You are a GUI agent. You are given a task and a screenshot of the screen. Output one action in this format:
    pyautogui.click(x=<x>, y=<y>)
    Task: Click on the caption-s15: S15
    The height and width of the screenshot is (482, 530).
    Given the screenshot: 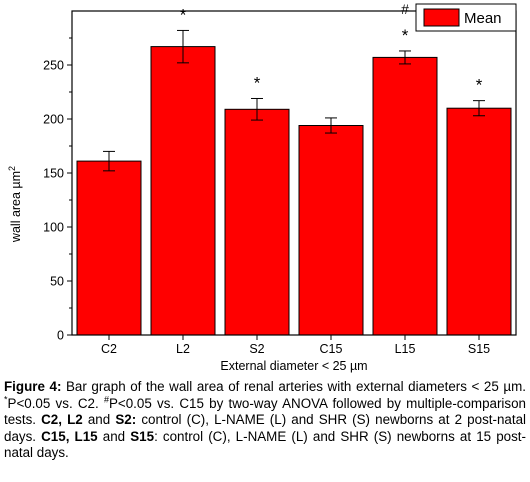 What is the action you would take?
    pyautogui.click(x=142, y=436)
    